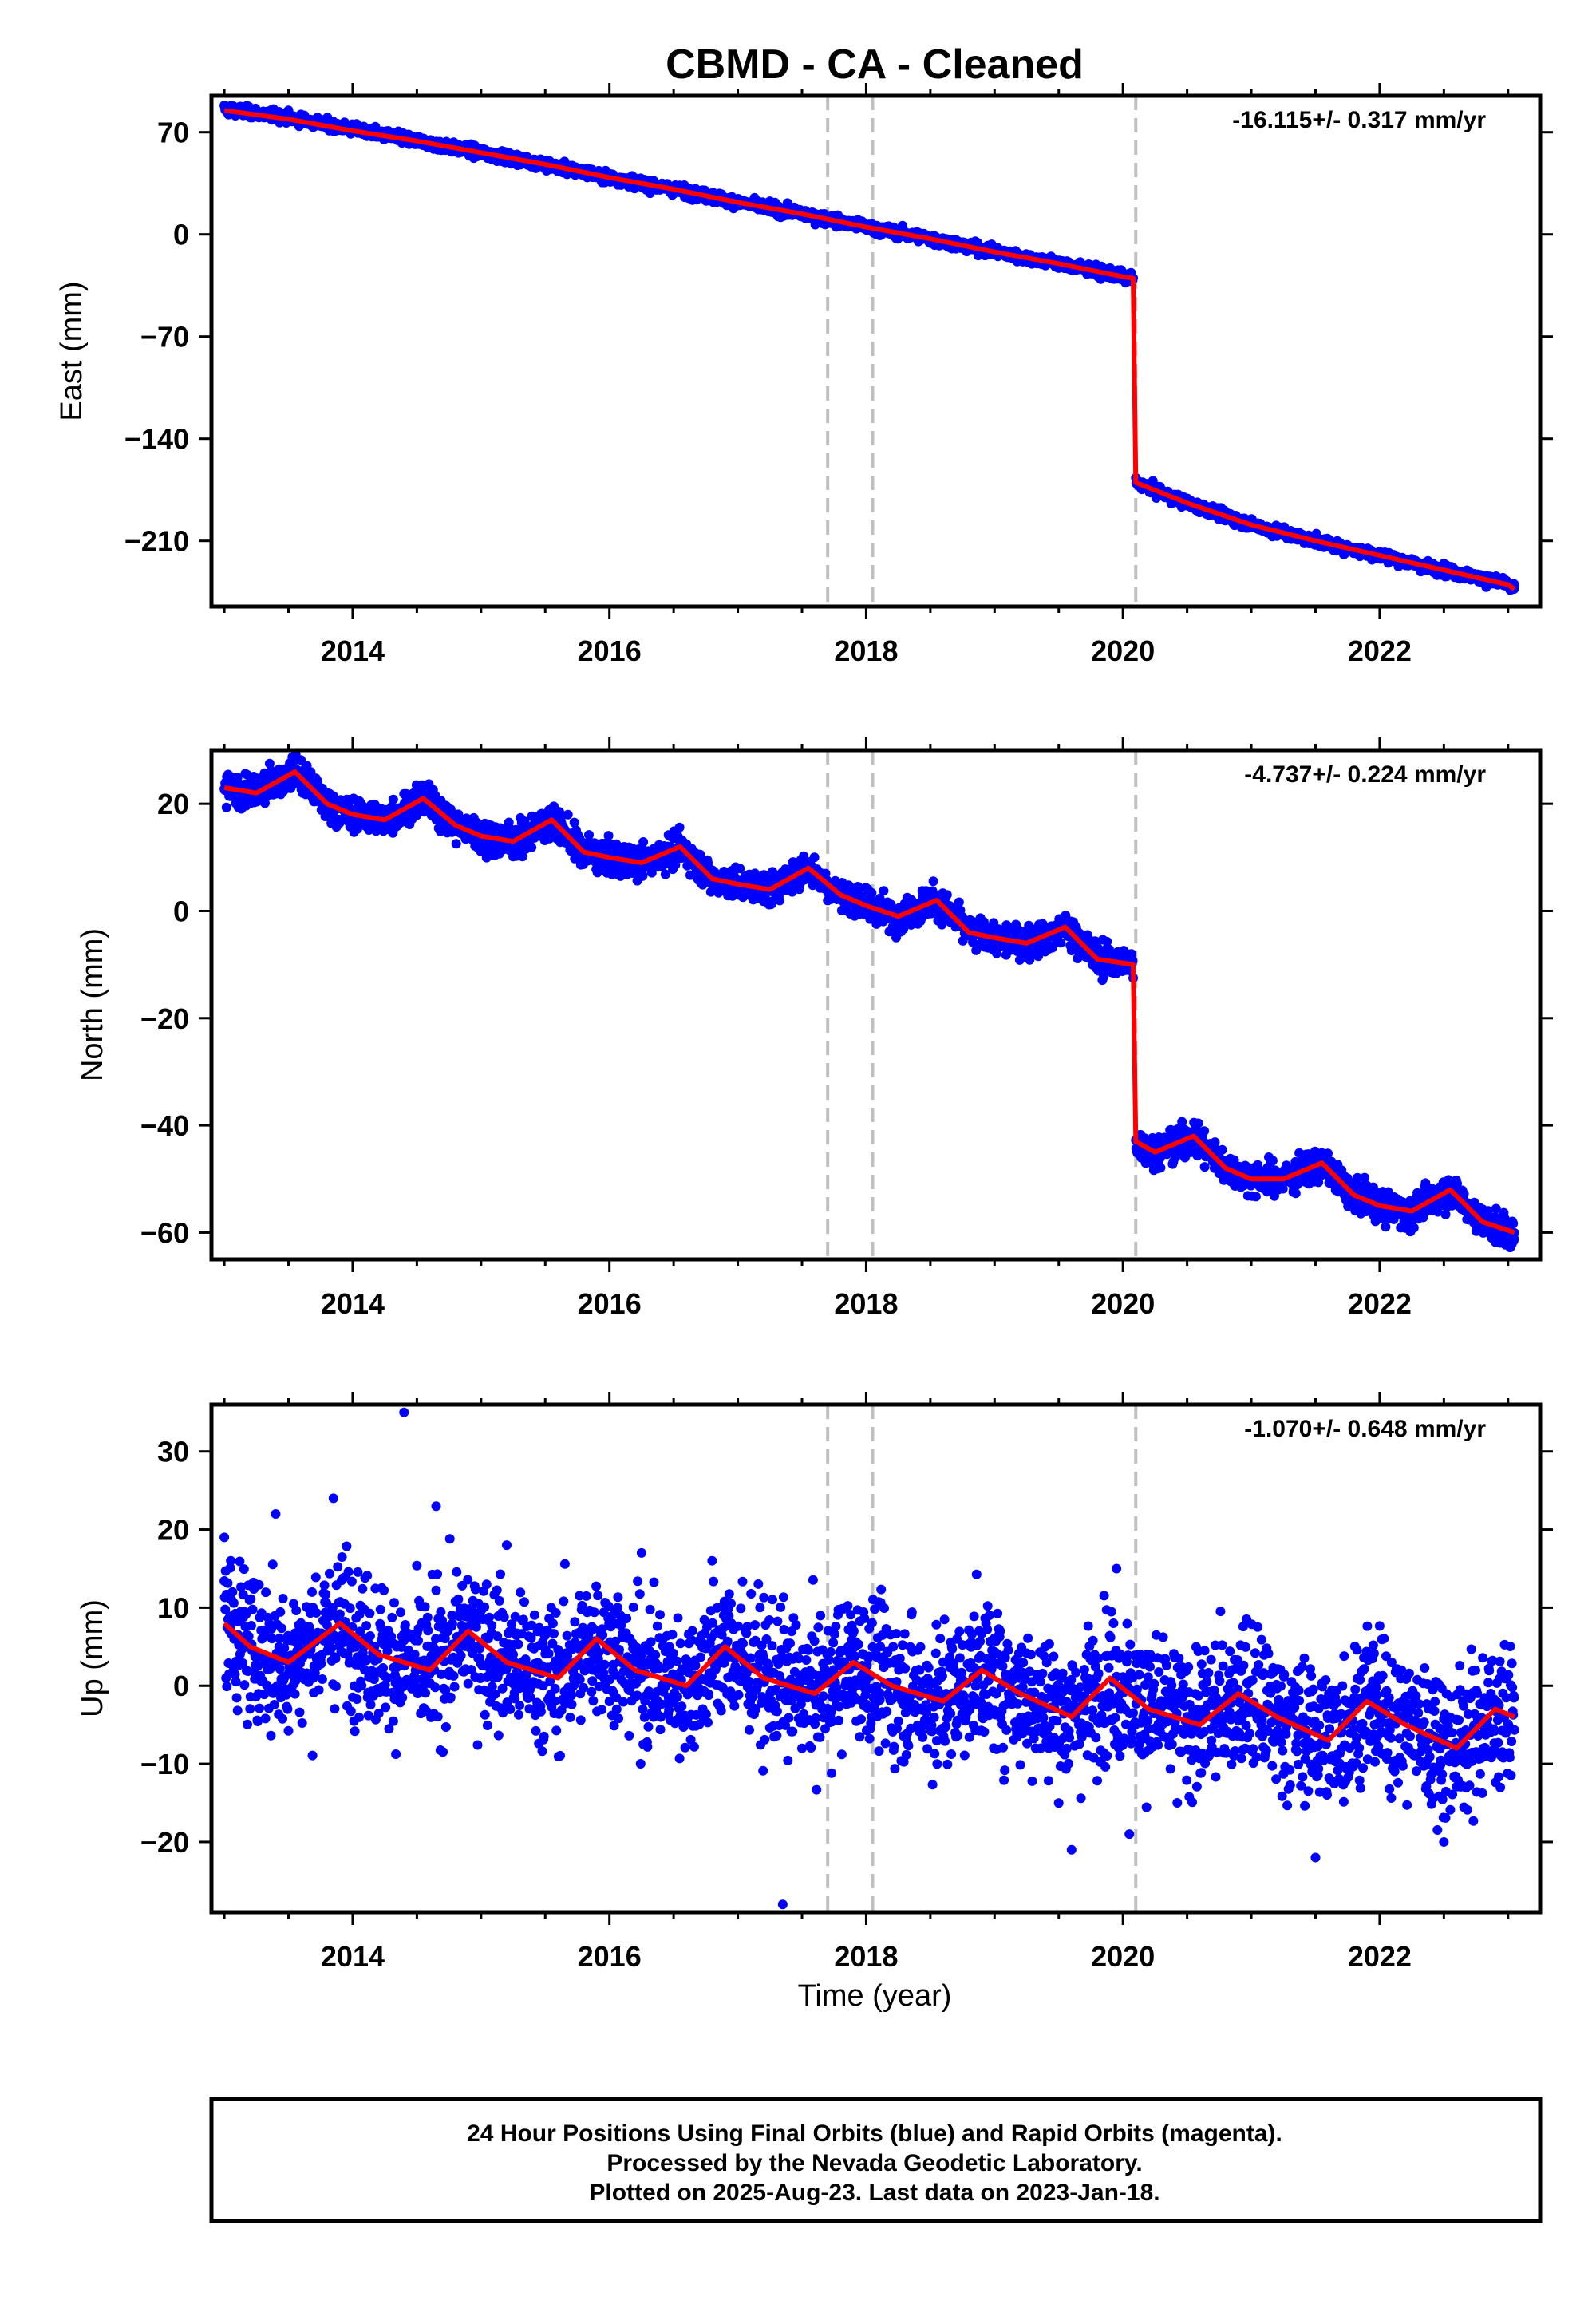 The width and height of the screenshot is (1596, 2316). I want to click on chart-title: CBMD - CA - Cleaned, so click(875, 64).